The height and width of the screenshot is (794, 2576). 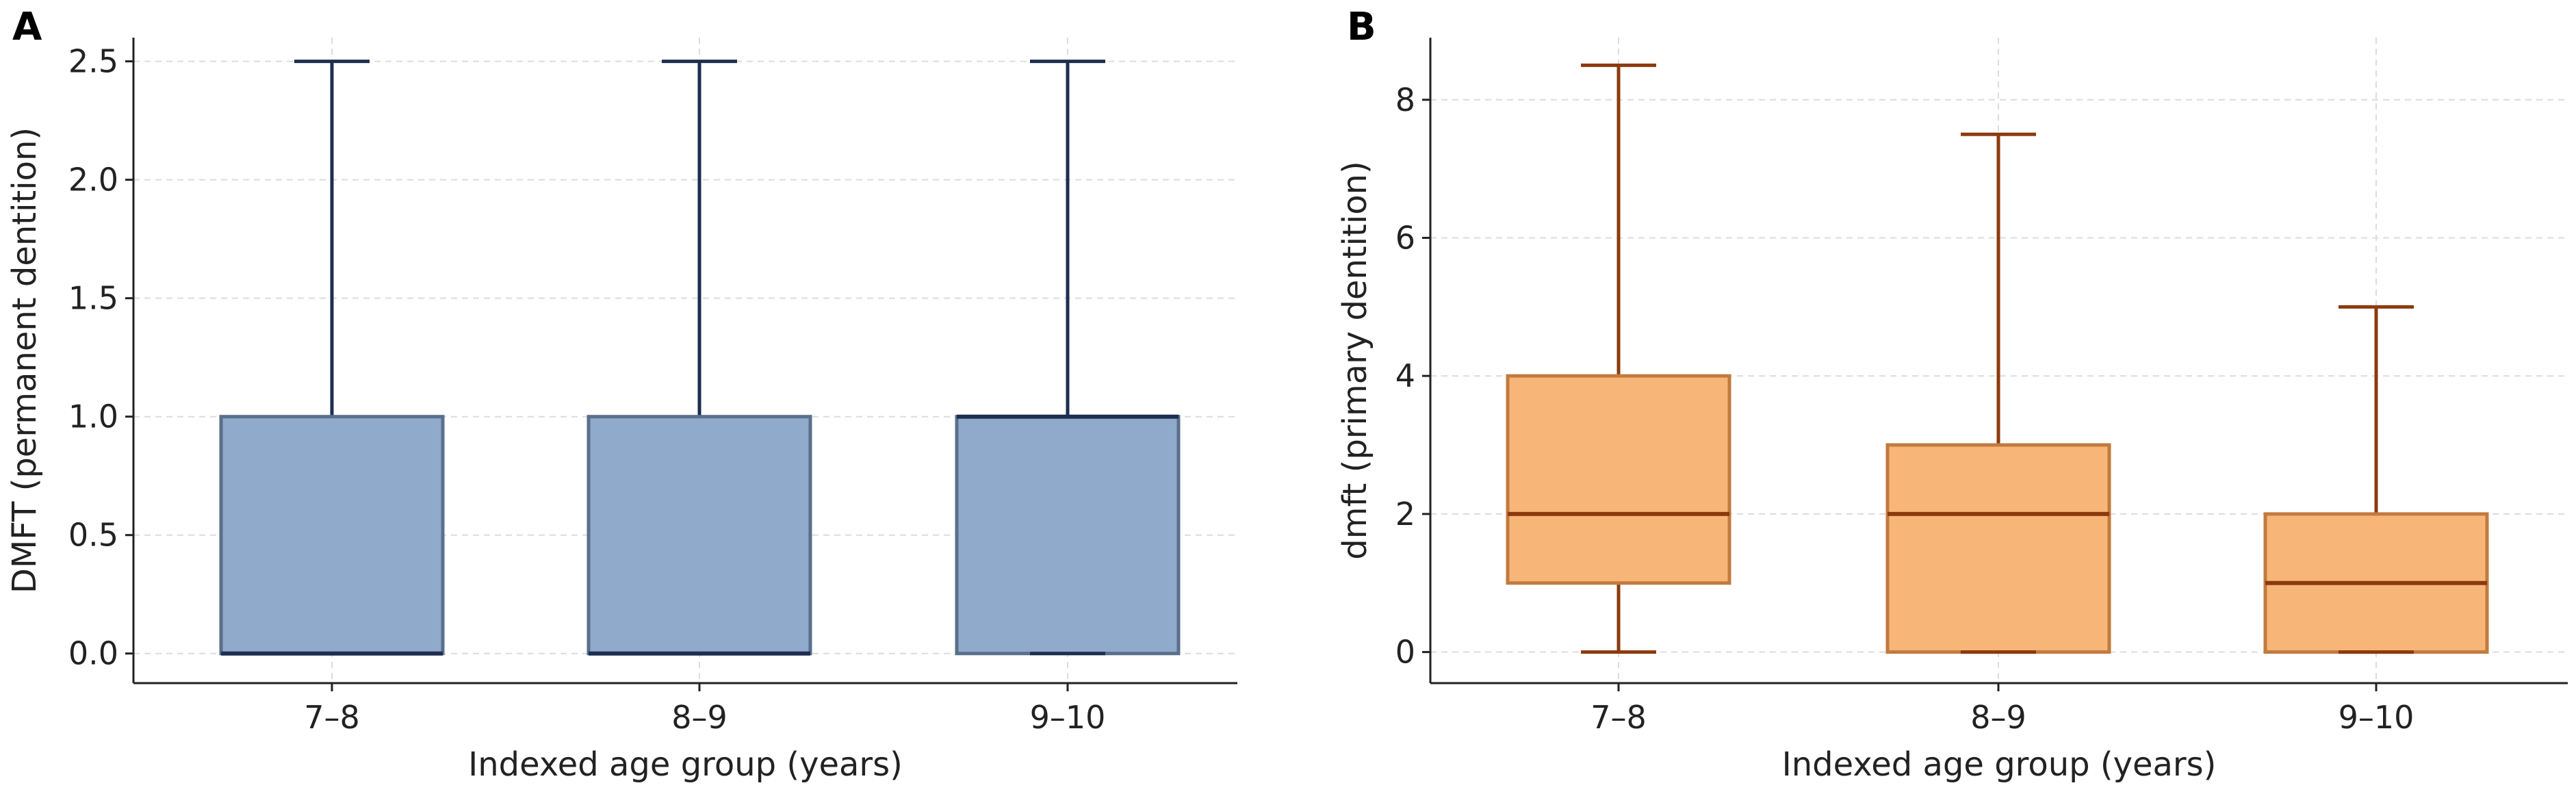 I want to click on y-tick-label: 0.0, so click(x=93, y=653).